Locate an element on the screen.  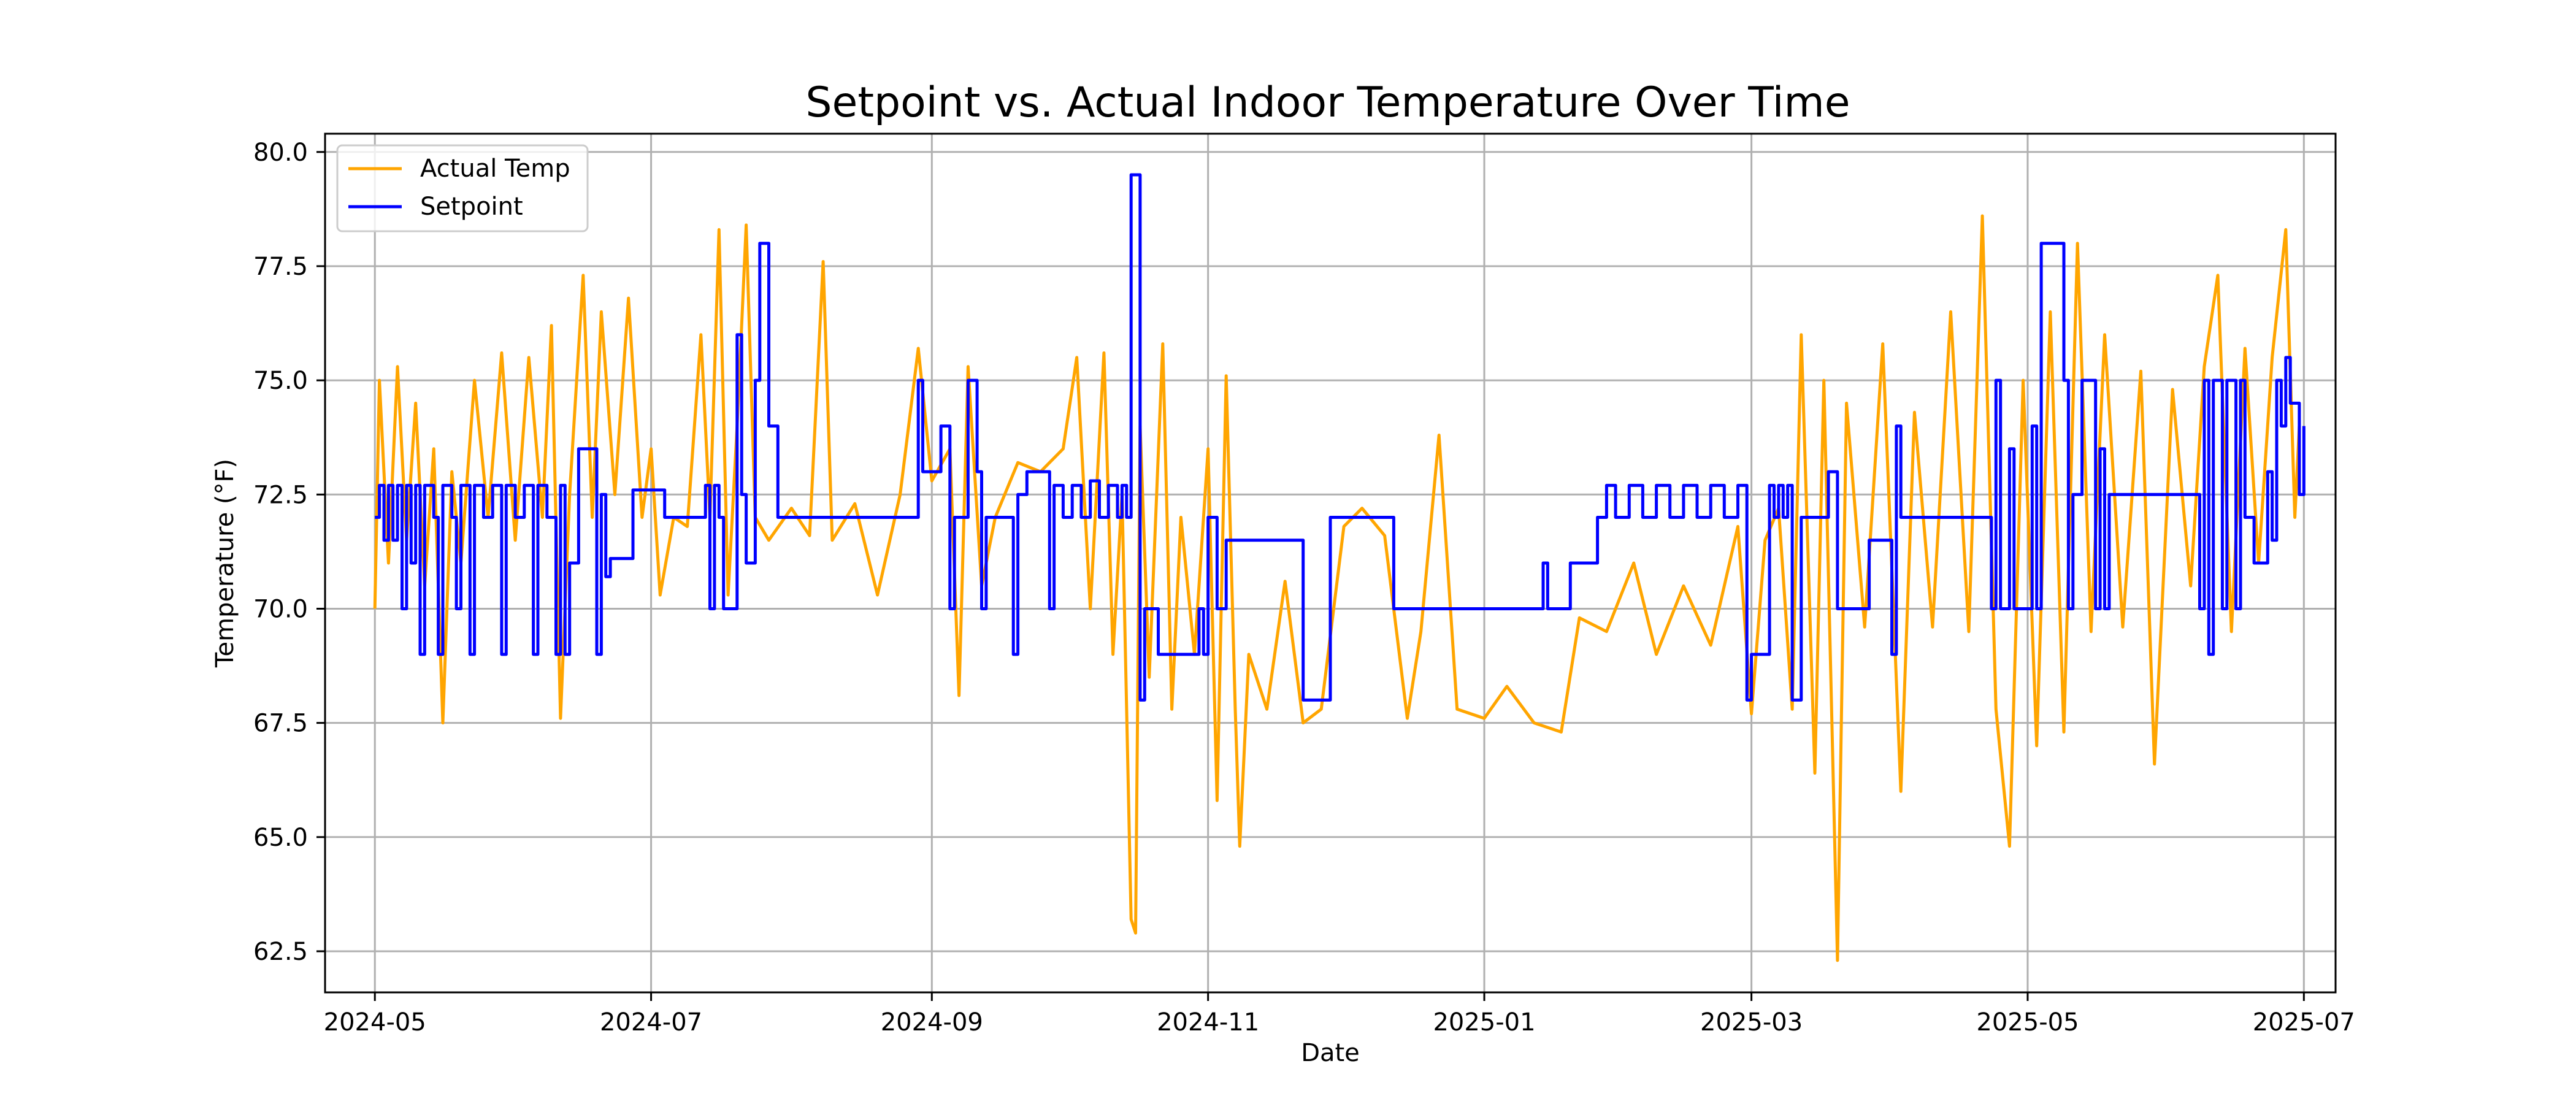
y-tick-label: 62.5 is located at coordinates (280, 952).